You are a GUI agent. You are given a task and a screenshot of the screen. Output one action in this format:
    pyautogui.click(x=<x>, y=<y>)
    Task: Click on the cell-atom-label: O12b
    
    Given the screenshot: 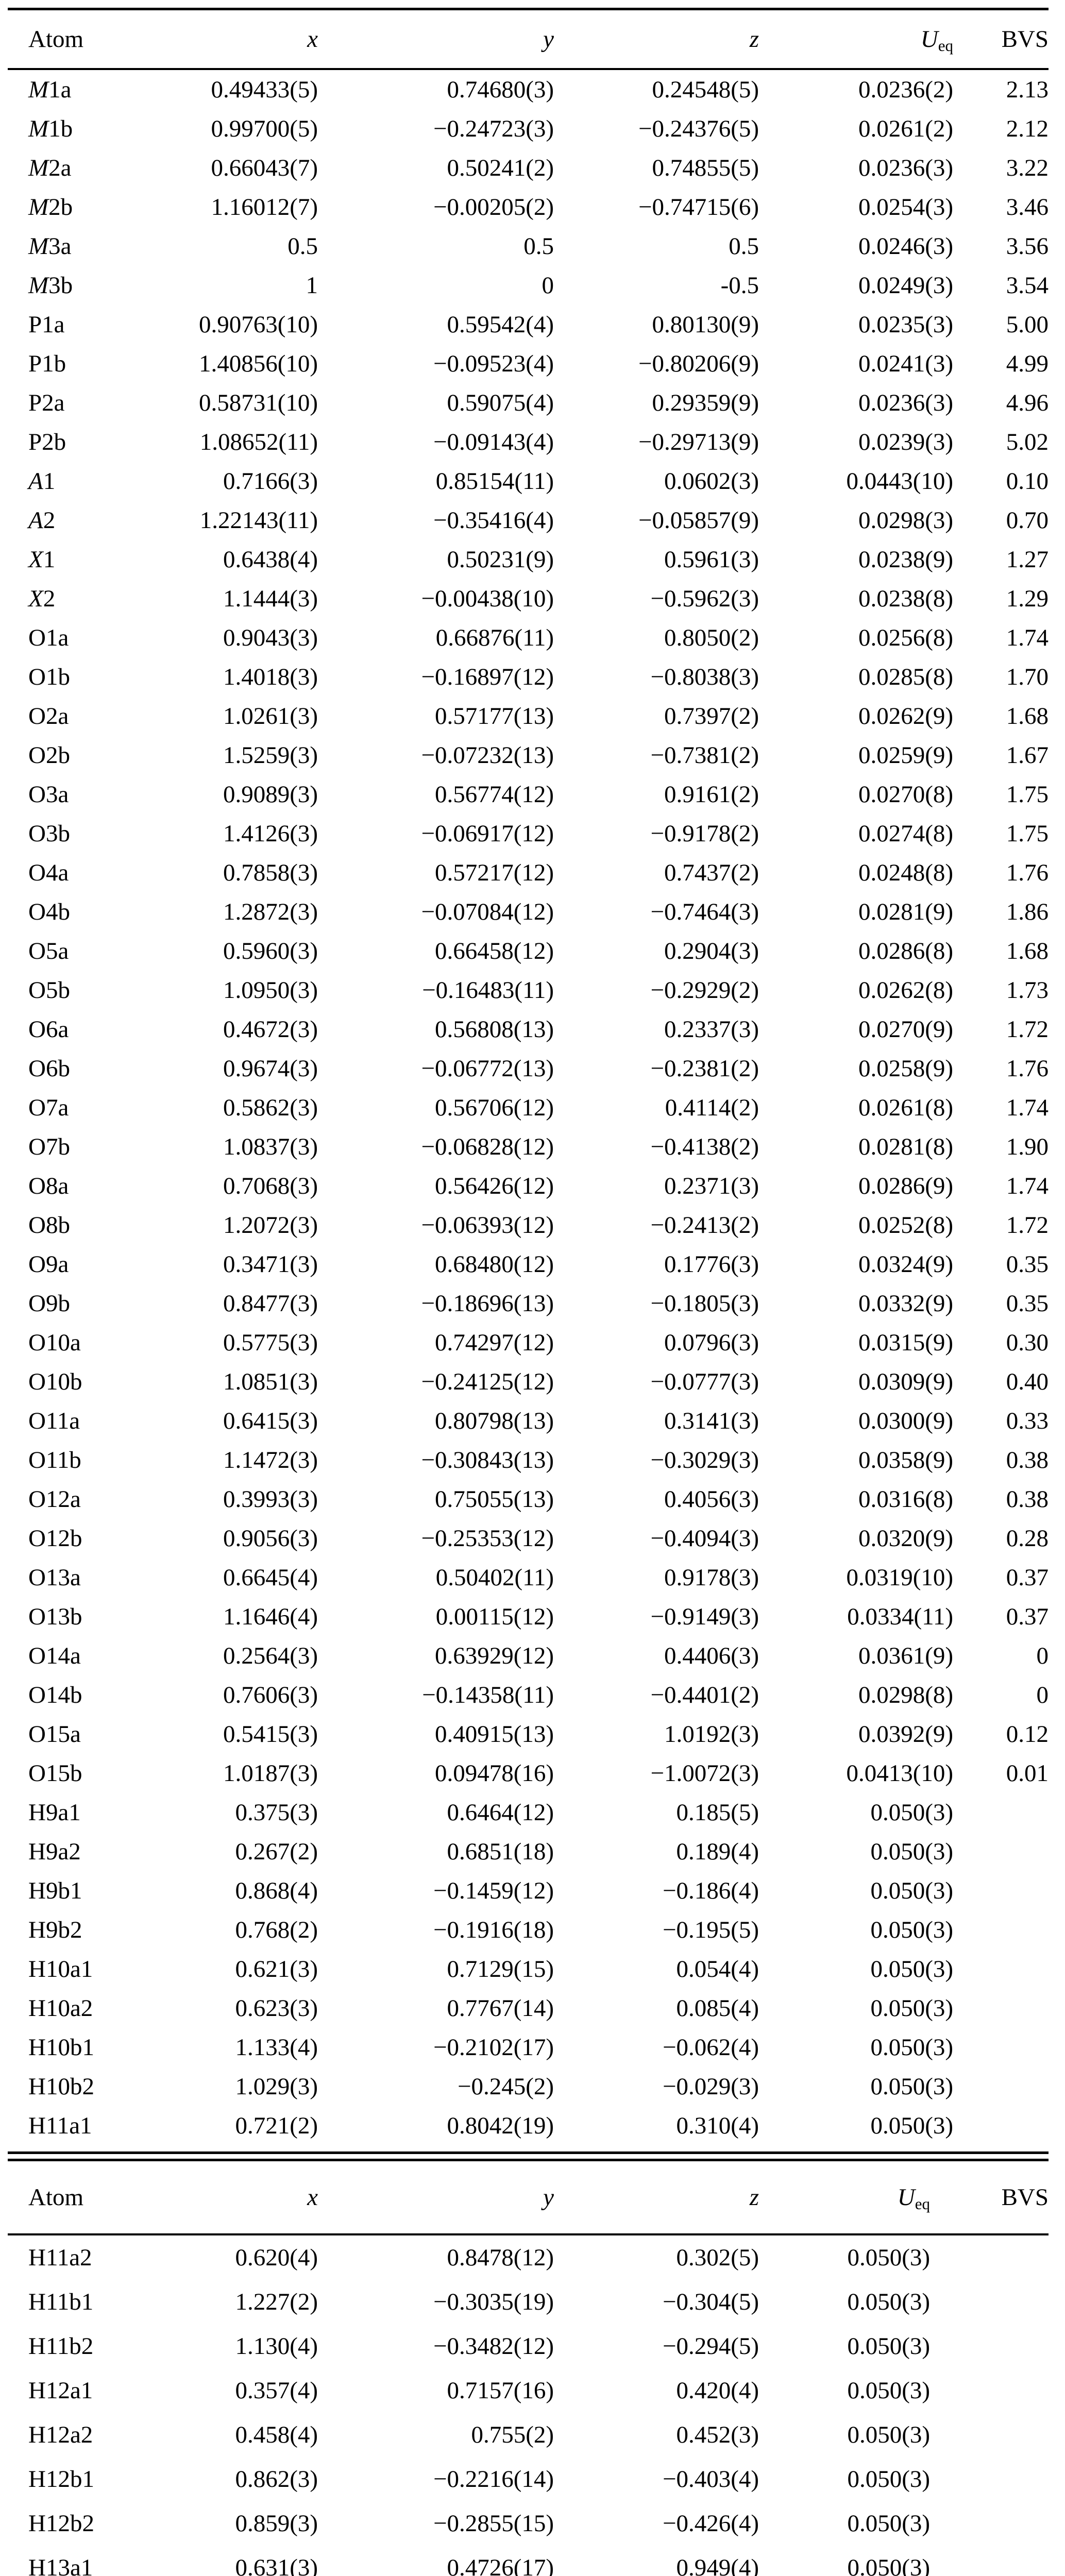 What is the action you would take?
    pyautogui.click(x=55, y=1538)
    